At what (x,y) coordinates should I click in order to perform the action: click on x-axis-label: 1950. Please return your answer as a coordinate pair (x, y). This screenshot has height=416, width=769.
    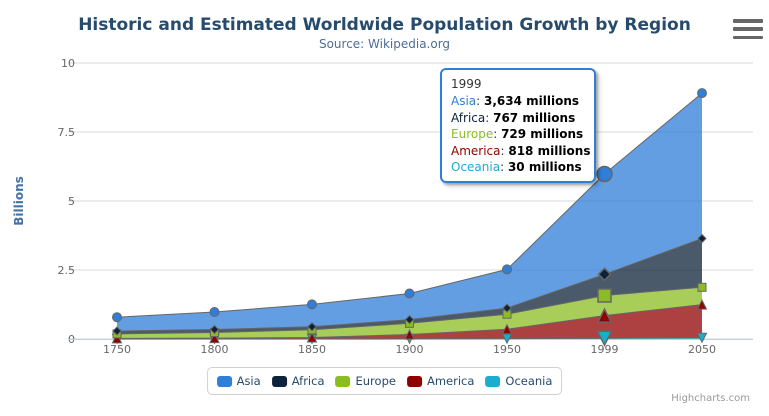
    Looking at the image, I should click on (507, 349).